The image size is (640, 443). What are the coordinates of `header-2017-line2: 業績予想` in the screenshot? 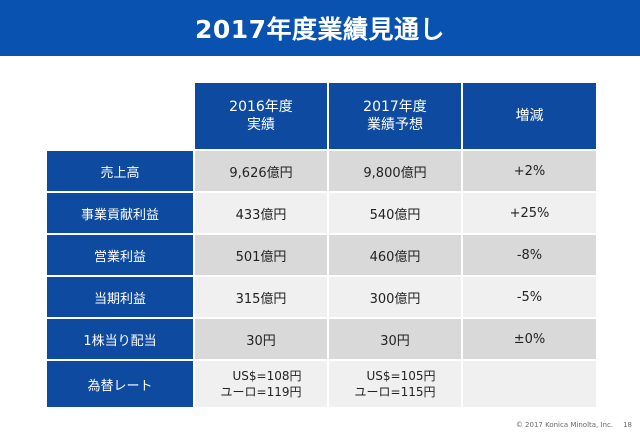 It's located at (395, 125).